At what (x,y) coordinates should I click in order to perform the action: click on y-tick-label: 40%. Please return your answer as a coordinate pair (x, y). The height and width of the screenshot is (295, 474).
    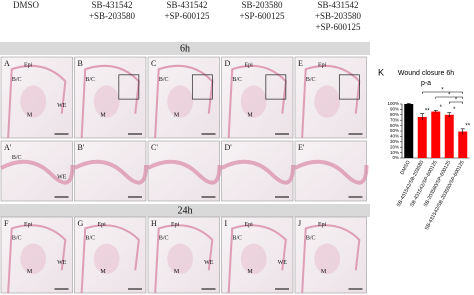
    Looking at the image, I should click on (394, 136).